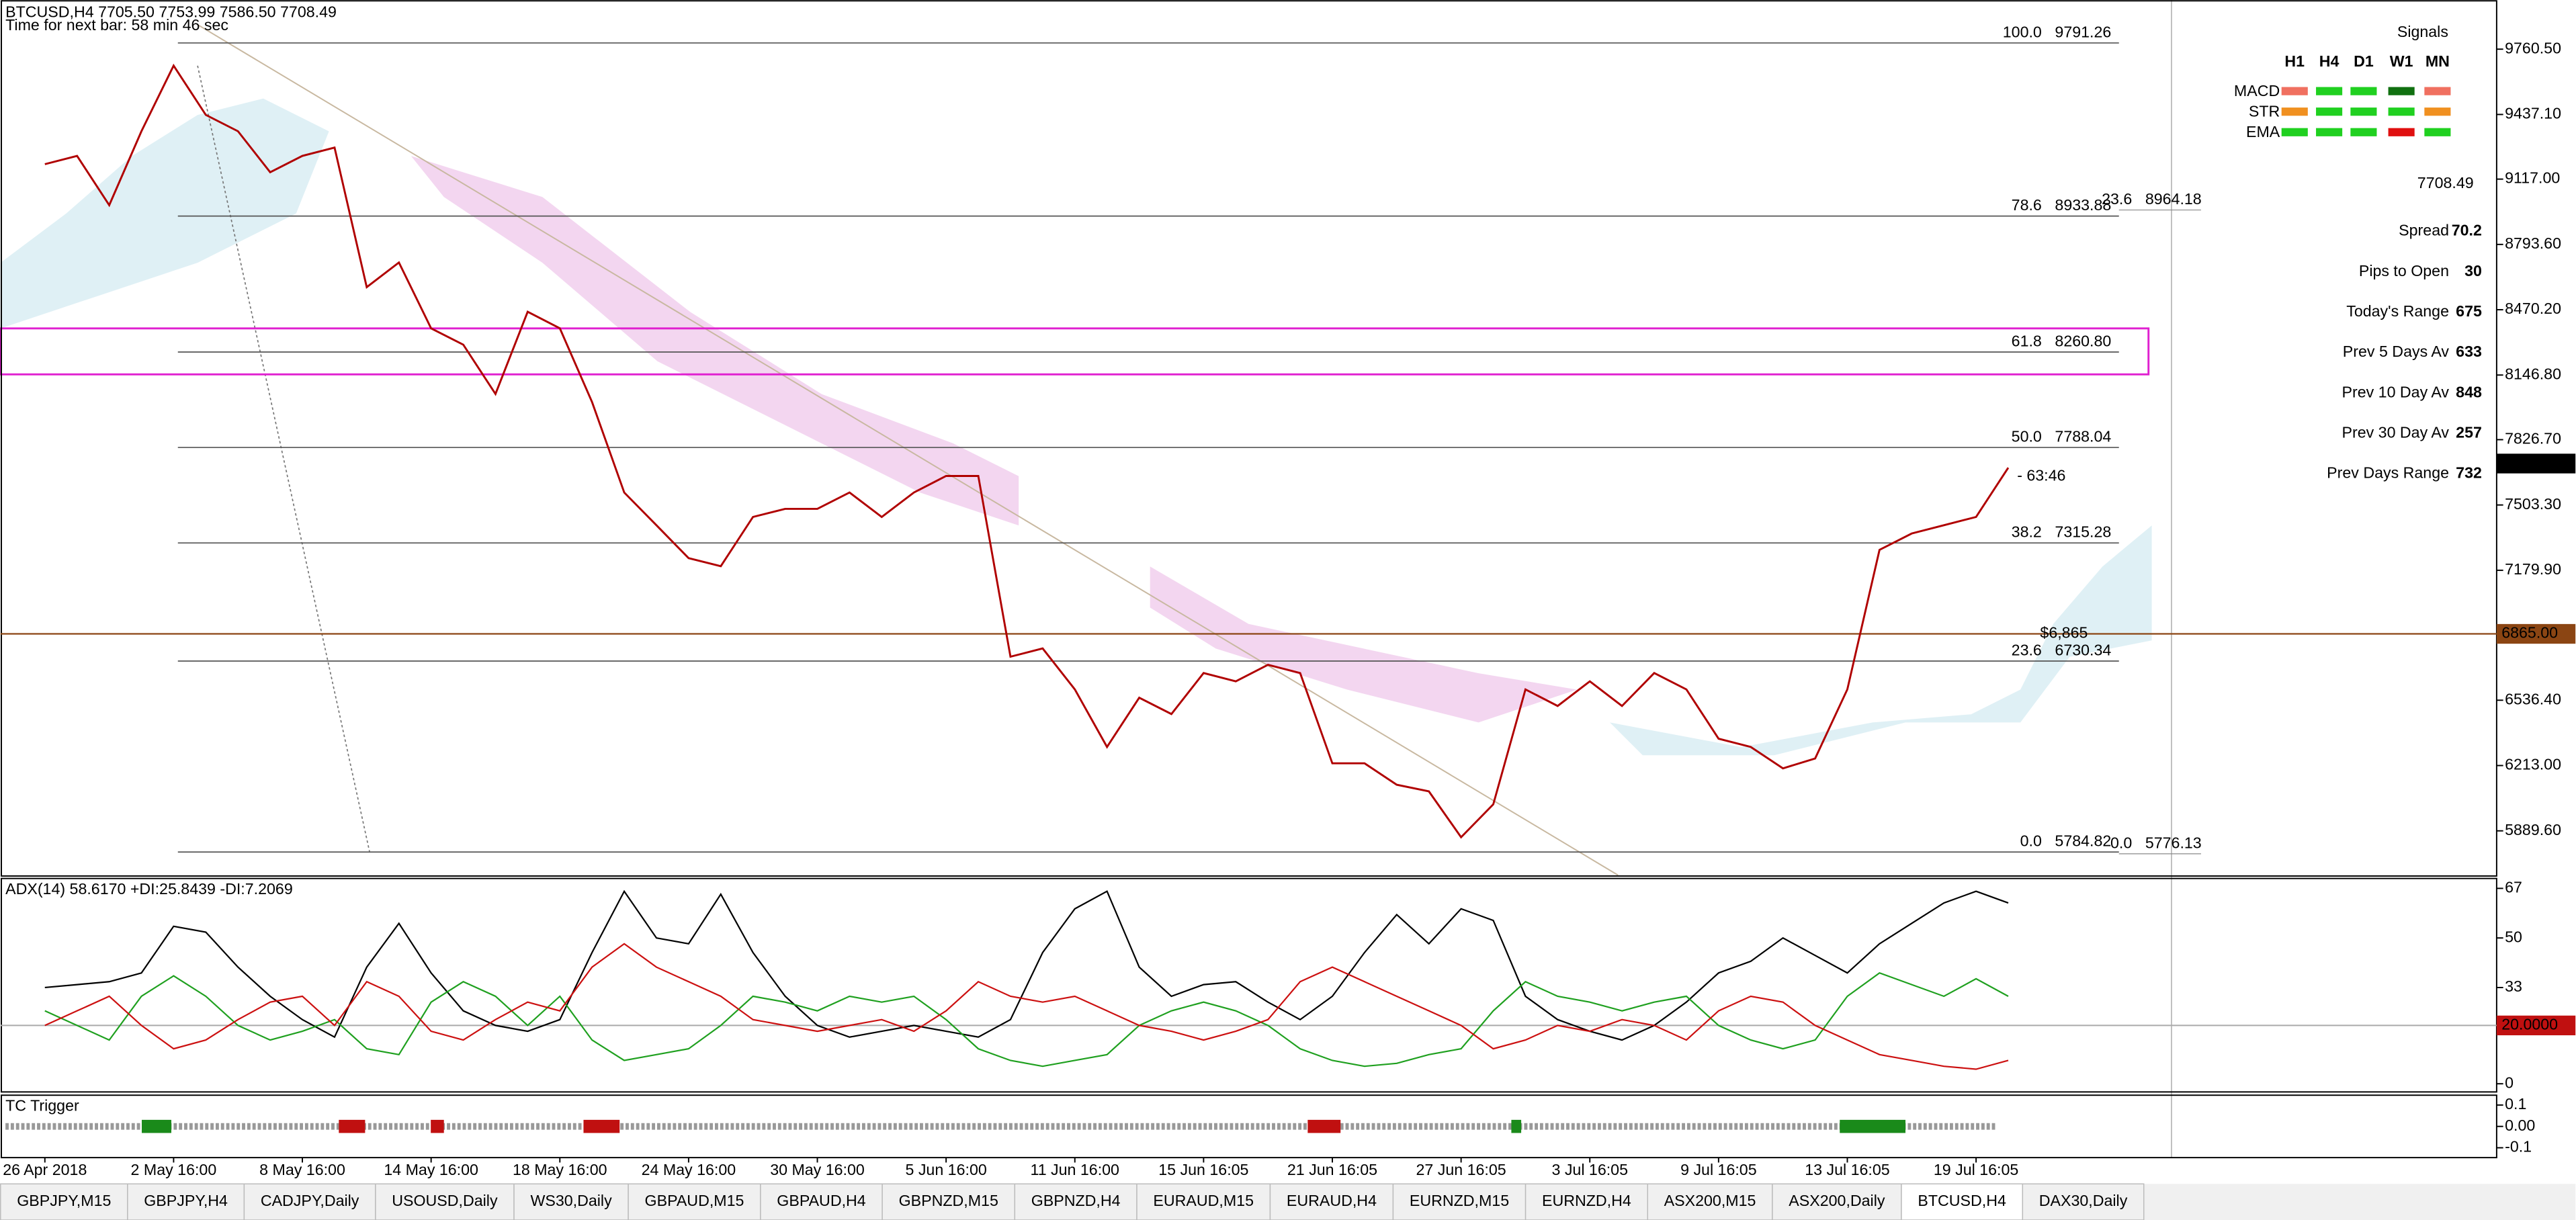 The width and height of the screenshot is (2576, 1220). Describe the element at coordinates (2027, 205) in the screenshot. I see `fib-level: 78.6` at that location.